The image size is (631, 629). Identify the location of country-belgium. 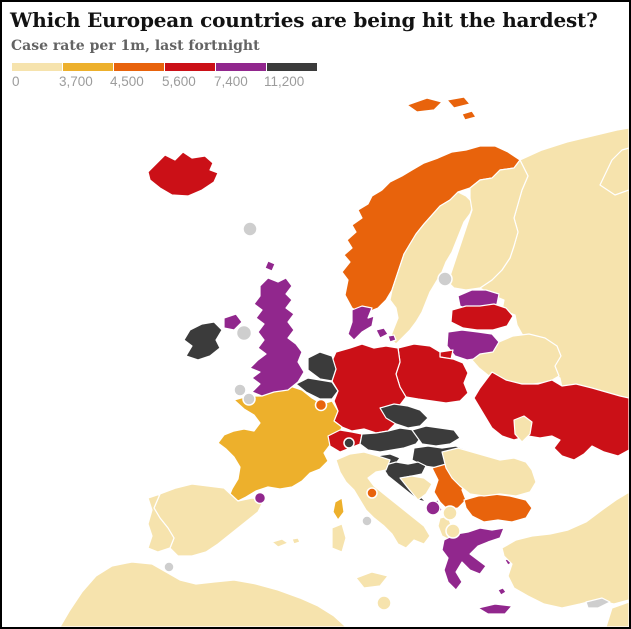
(317, 388).